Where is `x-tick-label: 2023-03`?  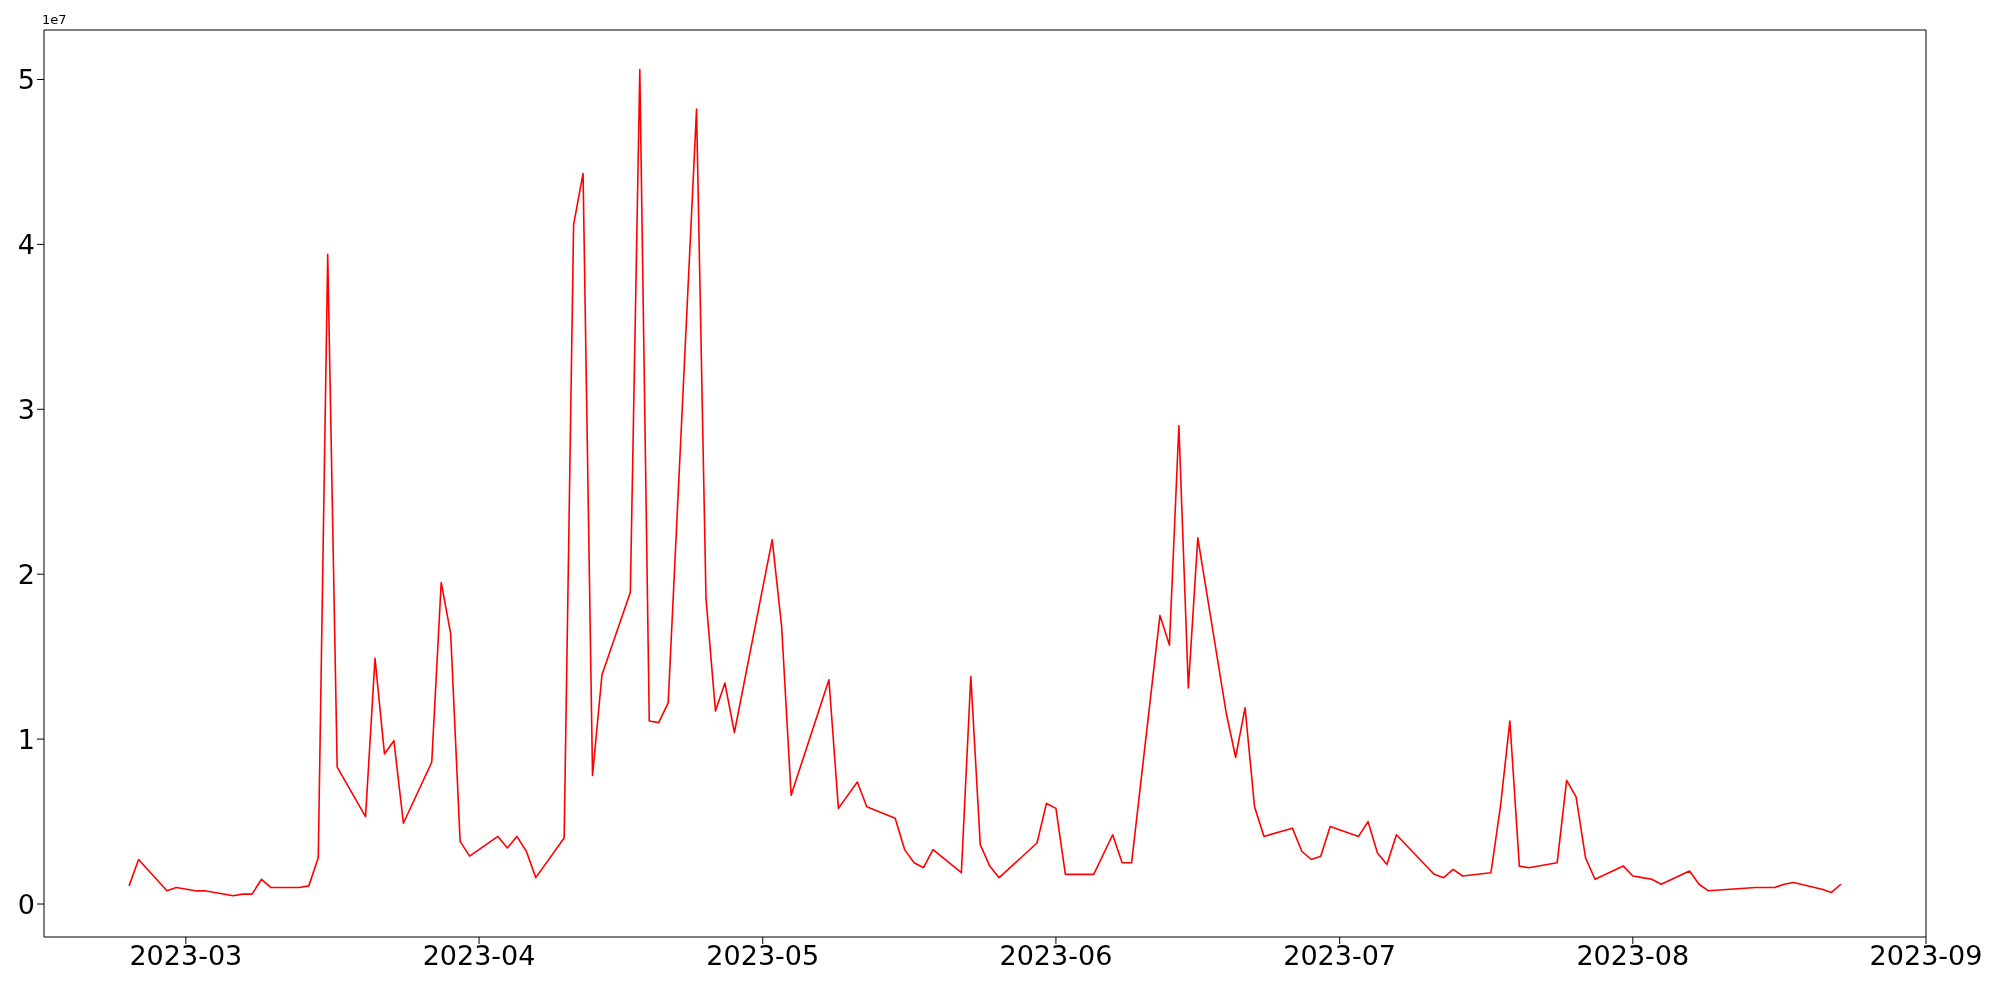 x-tick-label: 2023-03 is located at coordinates (186, 956).